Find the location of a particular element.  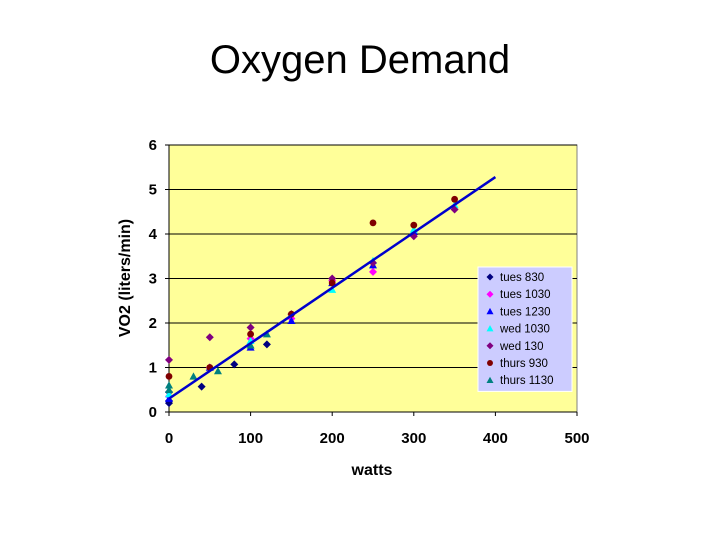

legend-label: wed 1030 is located at coordinates (524, 330).